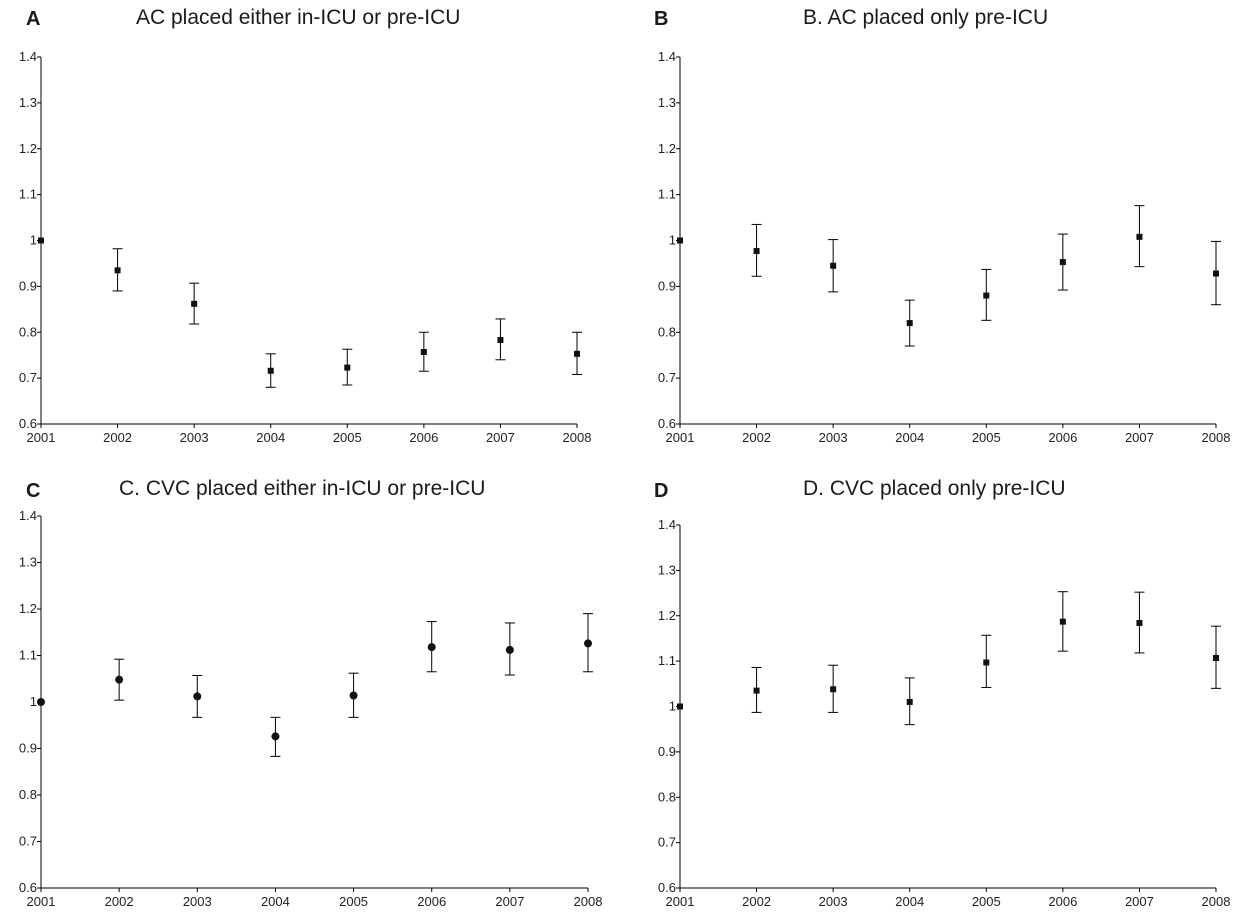 The height and width of the screenshot is (920, 1239). What do you see at coordinates (934, 488) in the screenshot?
I see `chart-title: D. CVC placed only pre-ICU` at bounding box center [934, 488].